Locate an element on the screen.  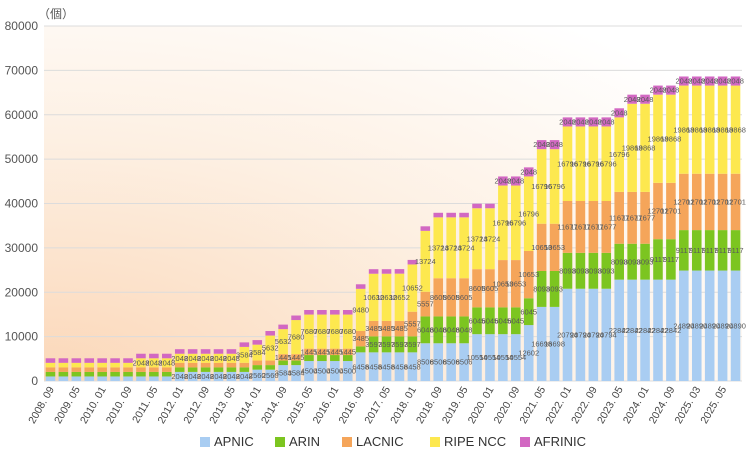
legend-label: LACNIC is located at coordinates (380, 441).